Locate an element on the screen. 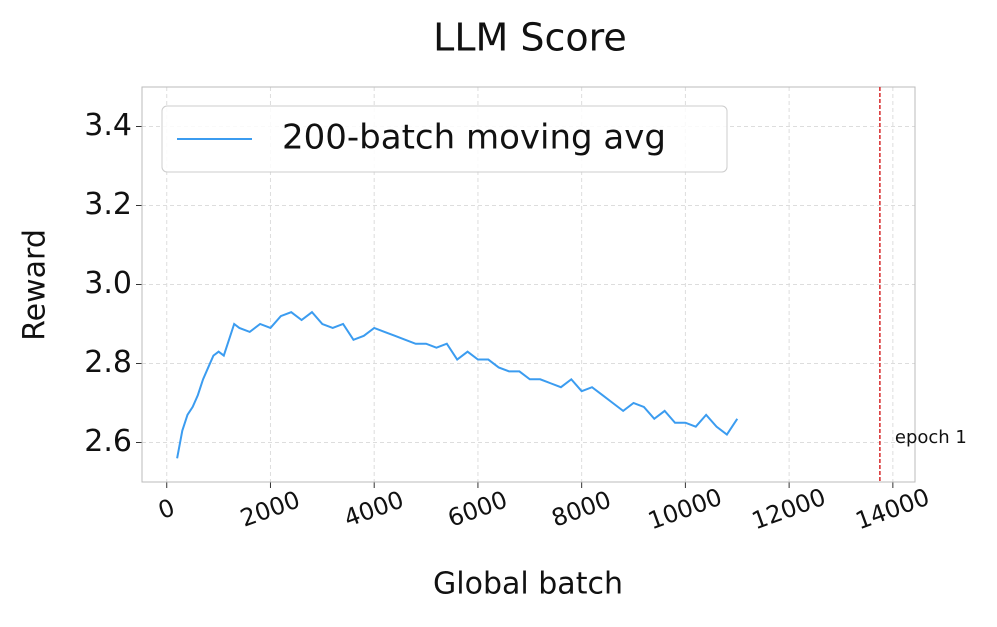 The width and height of the screenshot is (997, 627). y-tick-label: 3.2 is located at coordinates (108, 204).